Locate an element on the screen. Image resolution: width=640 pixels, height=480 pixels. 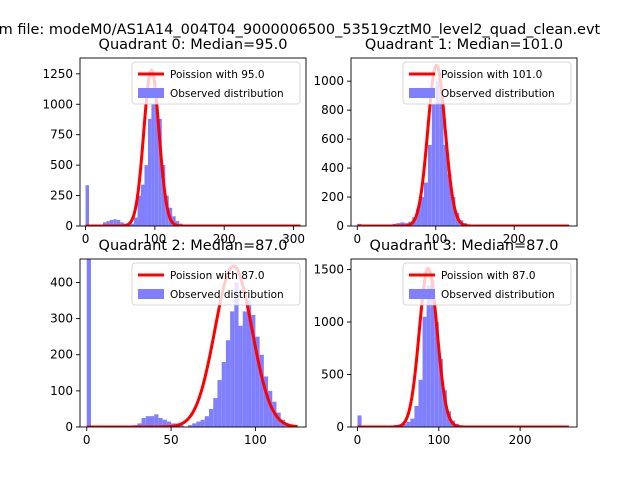
x-tick-label: 300 is located at coordinates (293, 239).